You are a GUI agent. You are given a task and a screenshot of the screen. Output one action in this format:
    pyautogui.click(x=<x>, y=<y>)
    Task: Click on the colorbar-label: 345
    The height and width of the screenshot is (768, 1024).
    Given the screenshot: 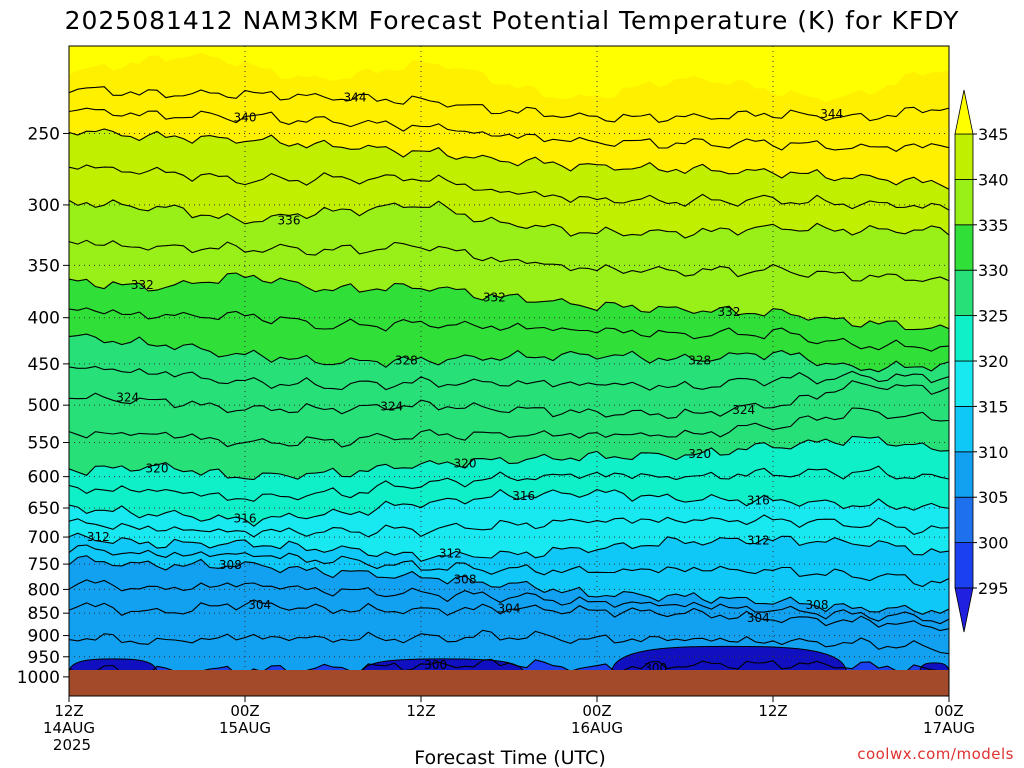 What is the action you would take?
    pyautogui.click(x=993, y=134)
    